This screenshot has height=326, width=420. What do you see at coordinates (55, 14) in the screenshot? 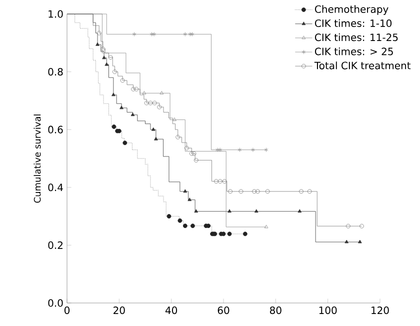
I see `y-tick-label: 1.0` at bounding box center [55, 14].